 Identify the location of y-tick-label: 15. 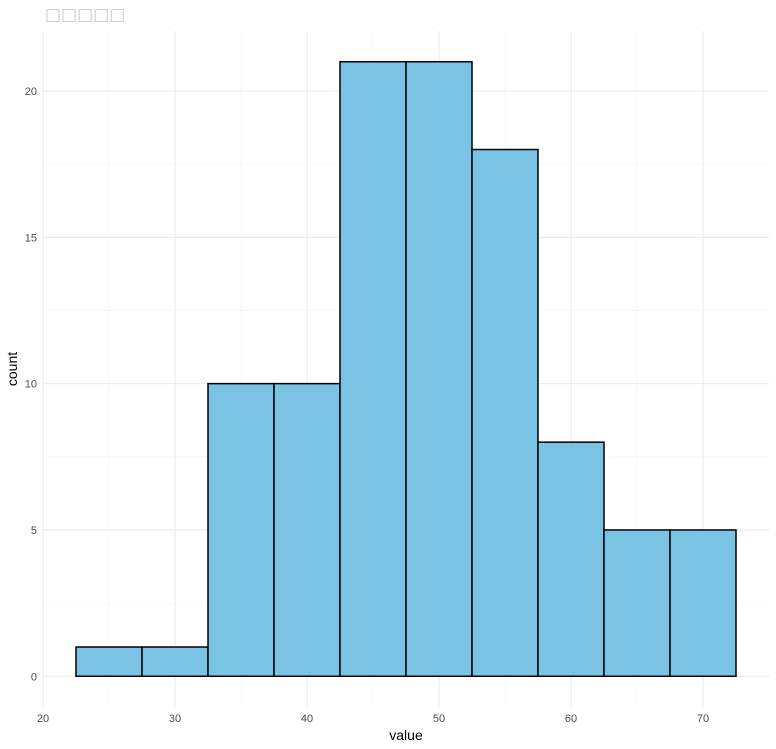
(31, 238).